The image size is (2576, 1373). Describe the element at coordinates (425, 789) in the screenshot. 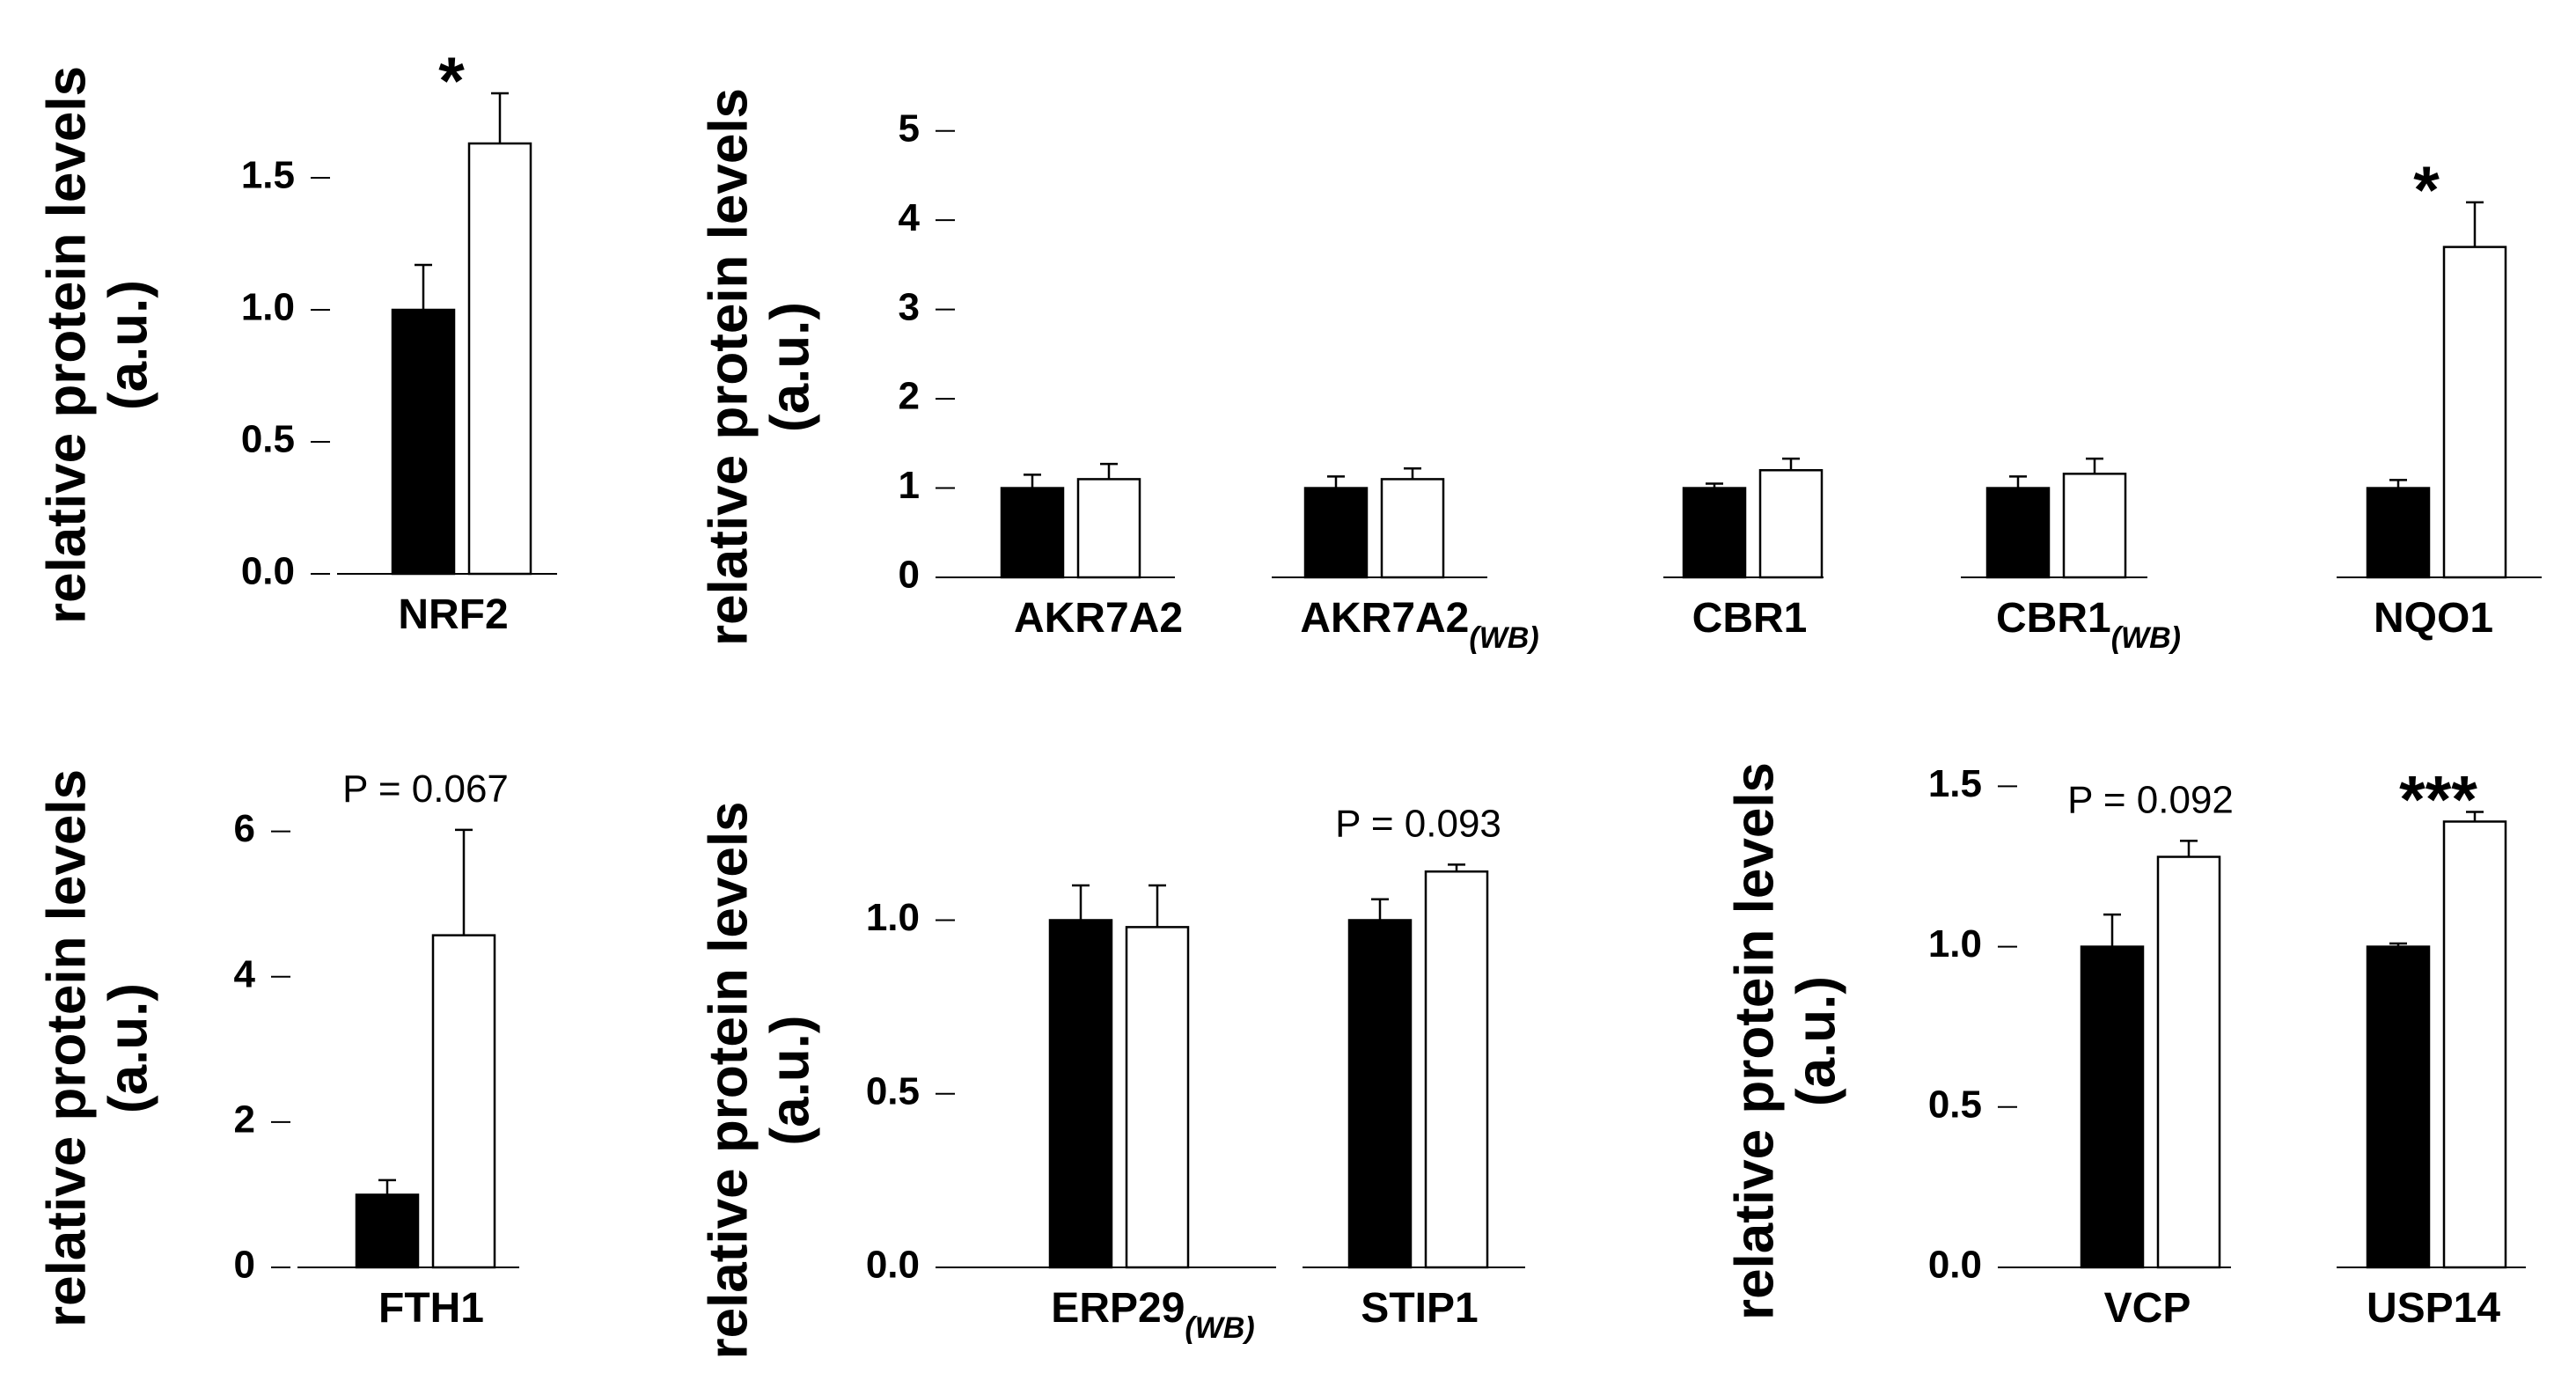

I see `p-value-annotation: P = 0.067` at that location.